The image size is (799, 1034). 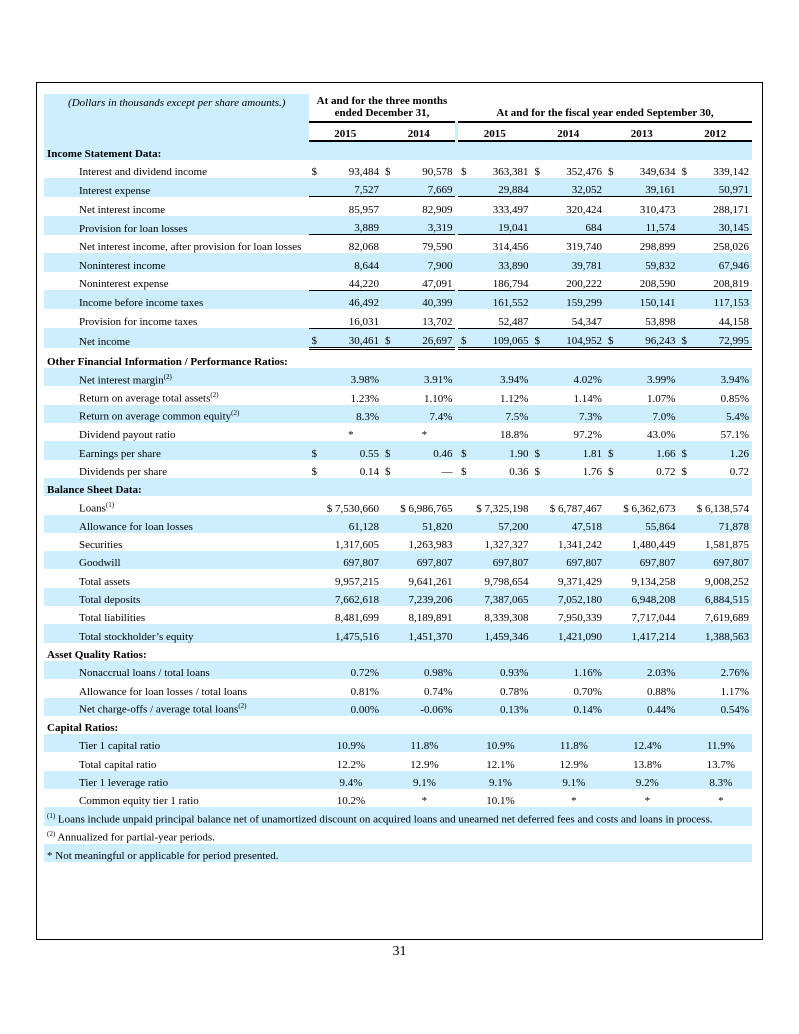 I want to click on row-label: Net income, so click(x=176, y=338).